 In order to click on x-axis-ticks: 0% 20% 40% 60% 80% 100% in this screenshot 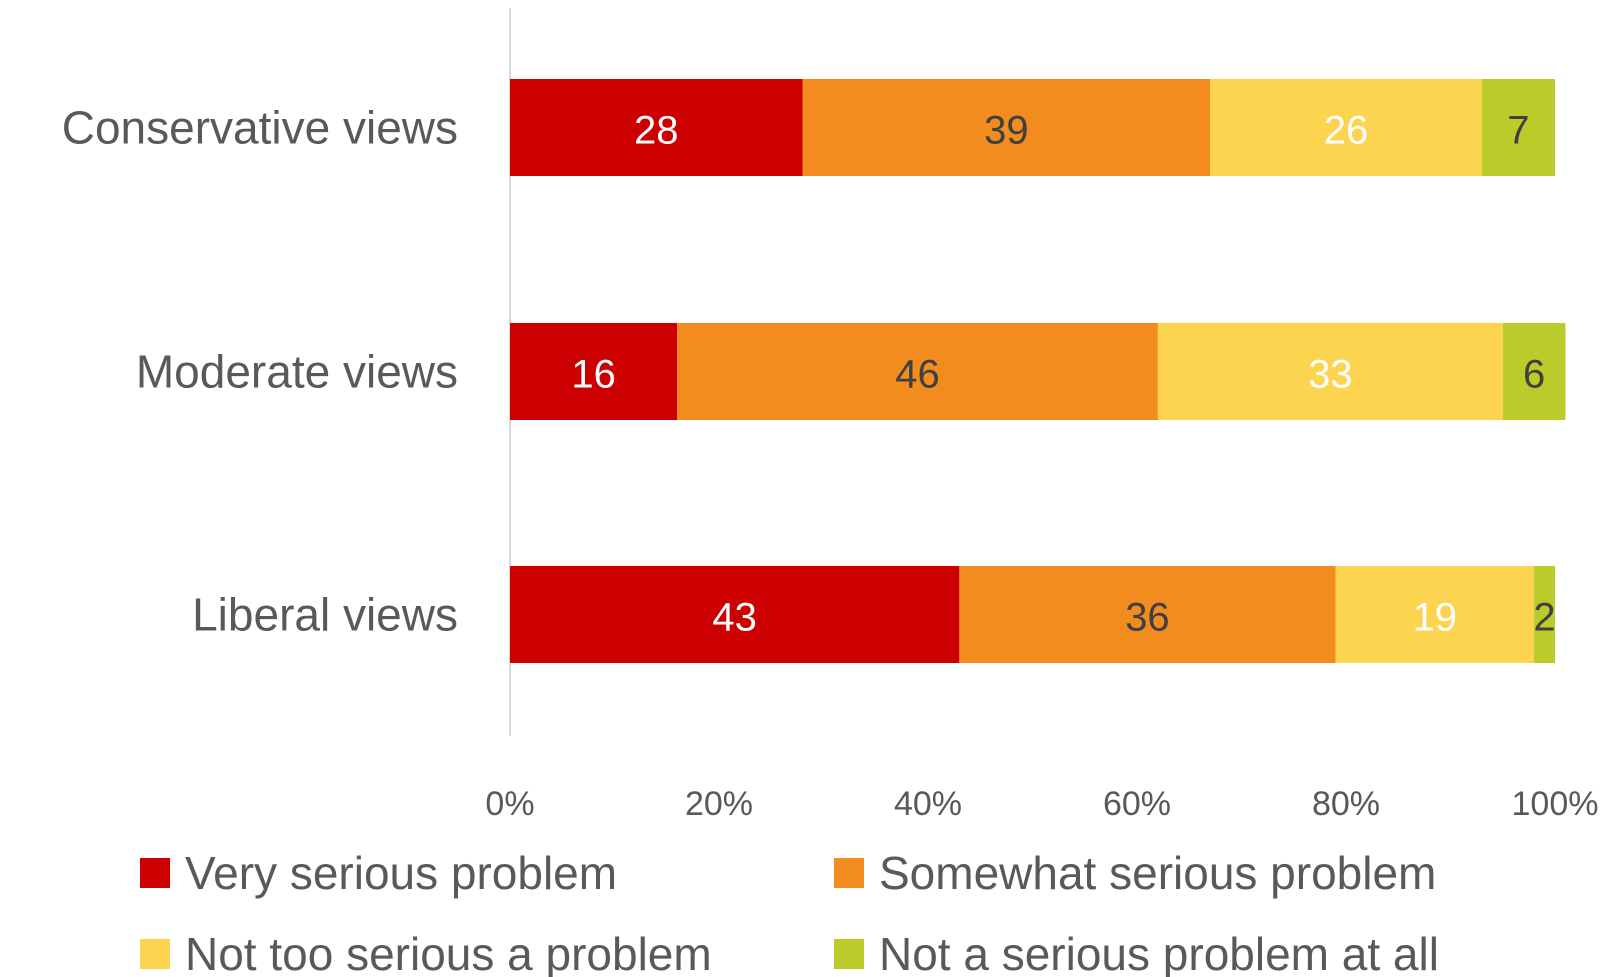, I will do `click(1041, 804)`.